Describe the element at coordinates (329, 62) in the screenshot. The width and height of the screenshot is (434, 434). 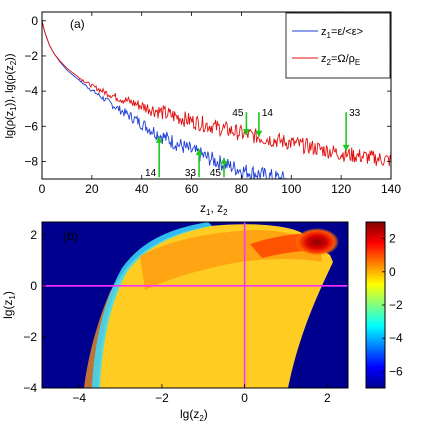
I see `legend-z2-sub: 2` at that location.